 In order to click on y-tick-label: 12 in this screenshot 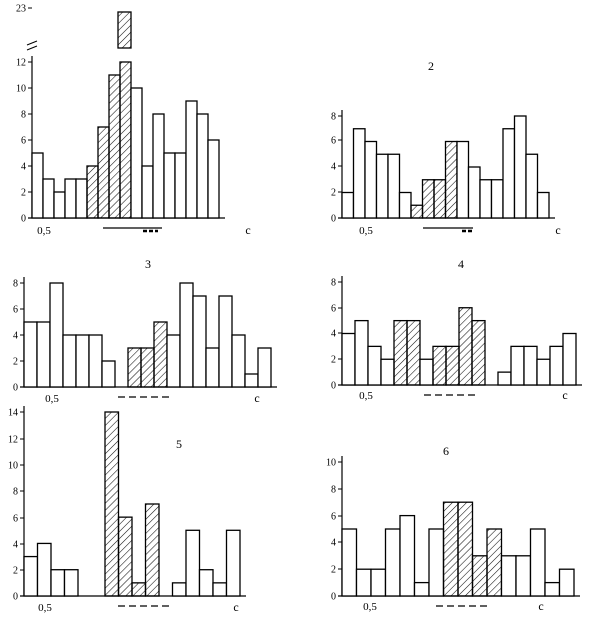, I will do `click(13, 440)`.